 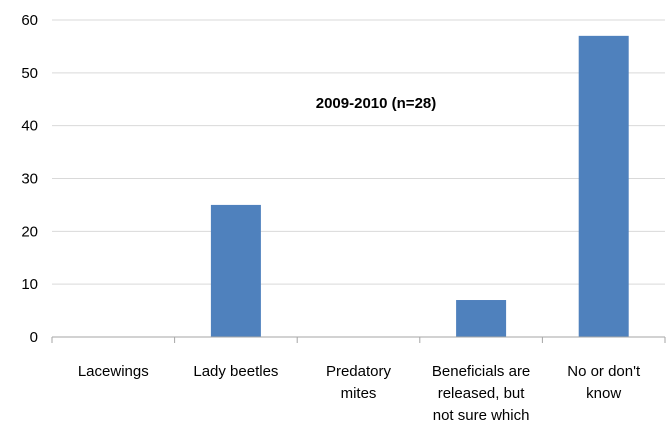 What do you see at coordinates (604, 382) in the screenshot?
I see `x-category-label: No or don't know` at bounding box center [604, 382].